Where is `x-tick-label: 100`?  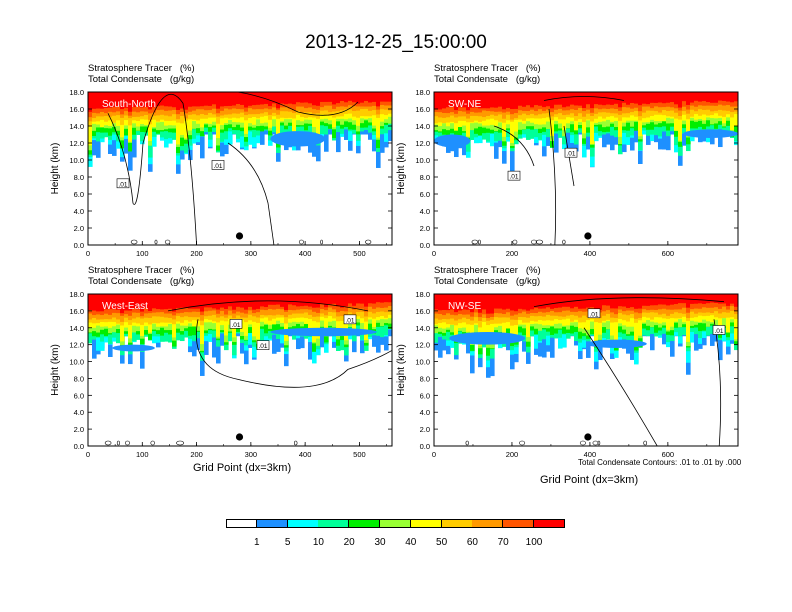
x-tick-label: 100 is located at coordinates (142, 454).